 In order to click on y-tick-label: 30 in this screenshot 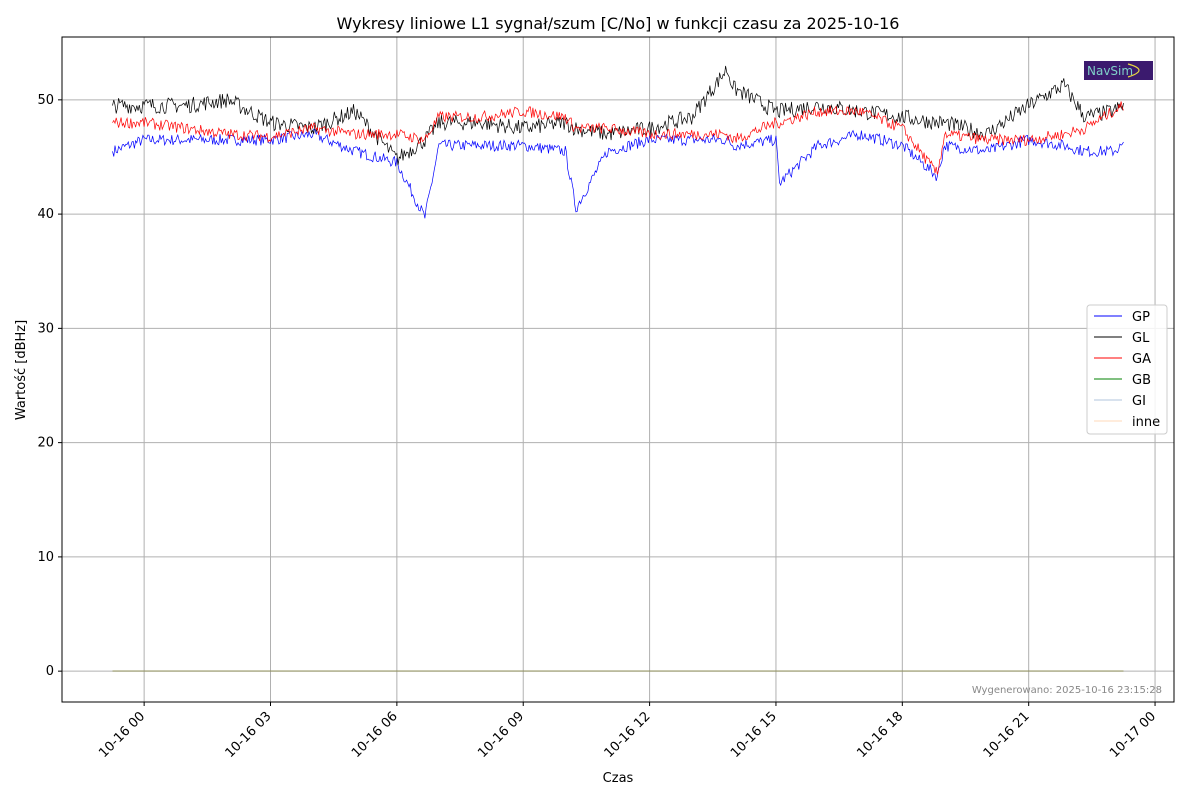, I will do `click(45, 328)`.